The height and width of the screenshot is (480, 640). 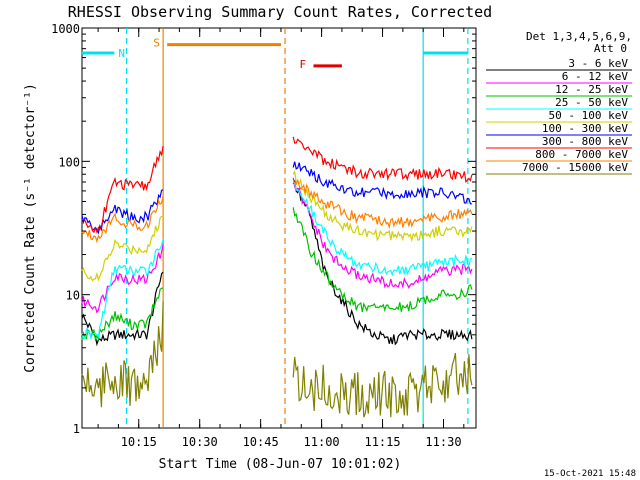 What do you see at coordinates (443, 442) in the screenshot?
I see `x-tick-label-1130: 11:30` at bounding box center [443, 442].